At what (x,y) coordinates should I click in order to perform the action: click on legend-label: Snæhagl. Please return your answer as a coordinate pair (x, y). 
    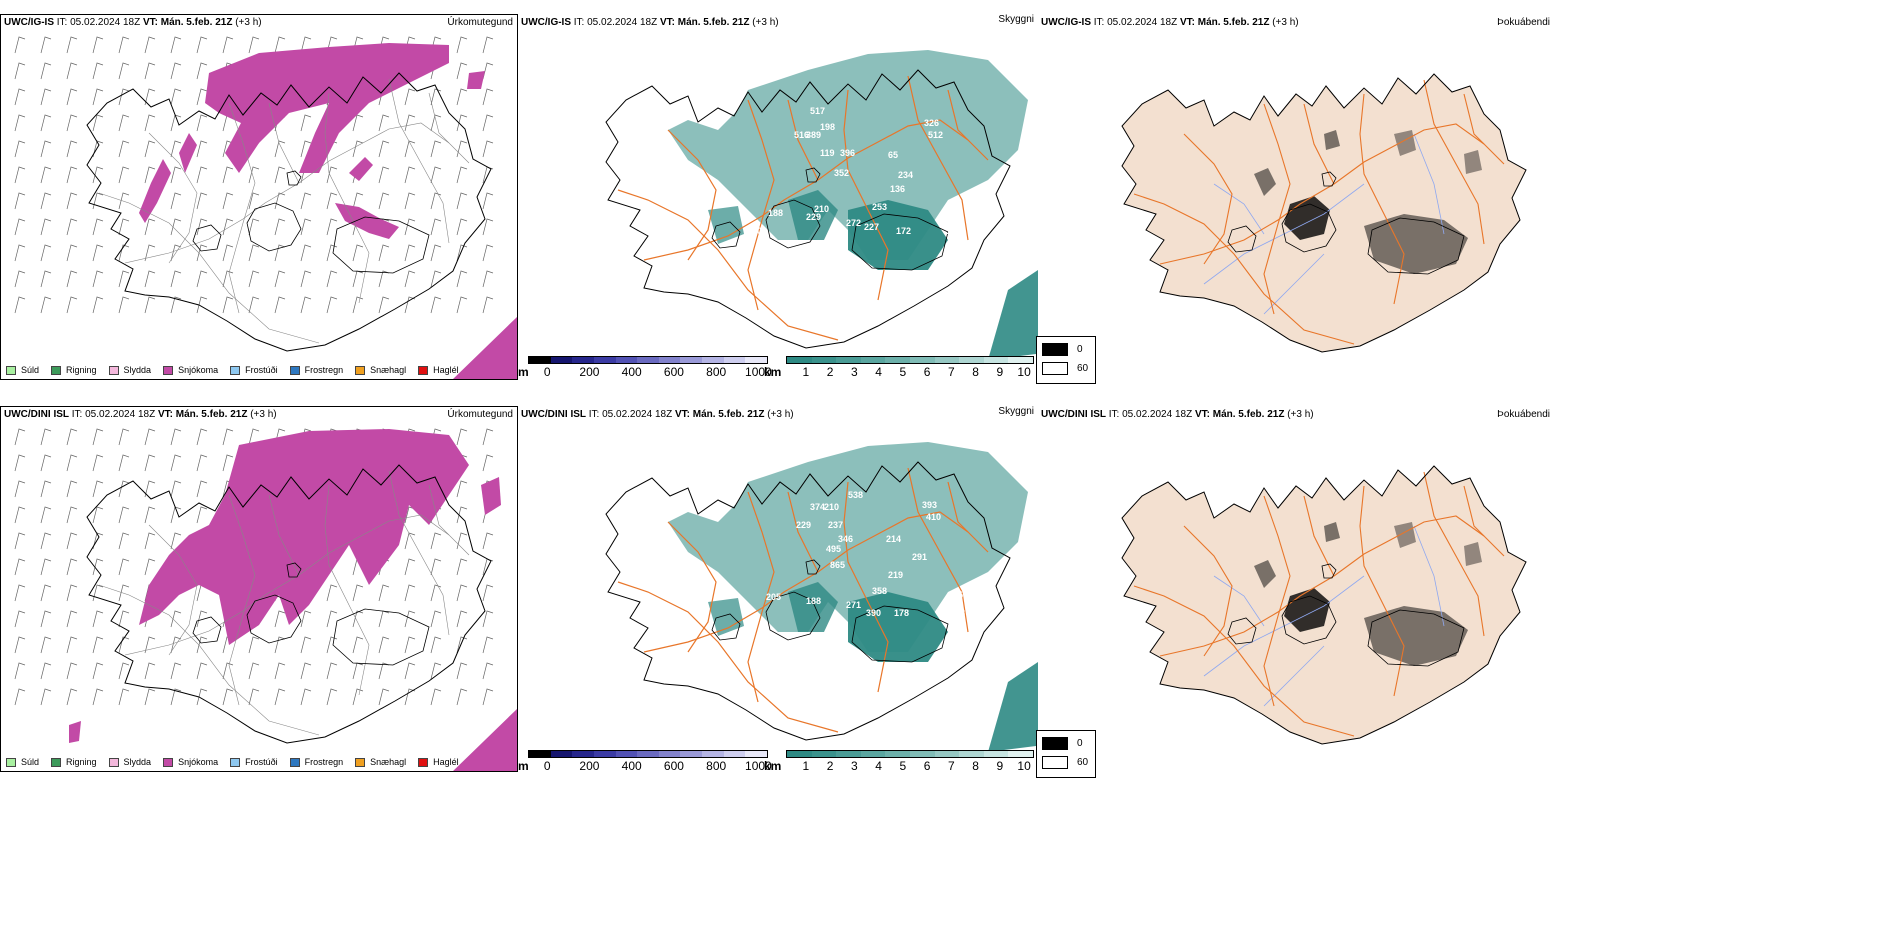
    Looking at the image, I should click on (388, 370).